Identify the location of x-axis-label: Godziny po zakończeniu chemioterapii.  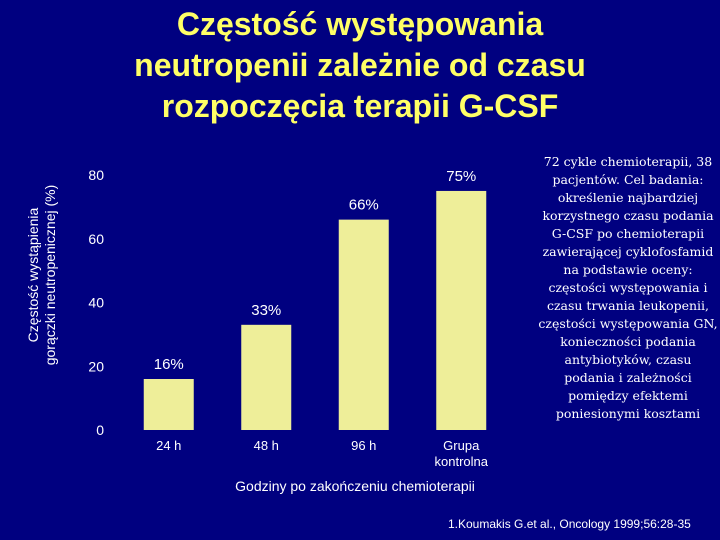
(355, 486).